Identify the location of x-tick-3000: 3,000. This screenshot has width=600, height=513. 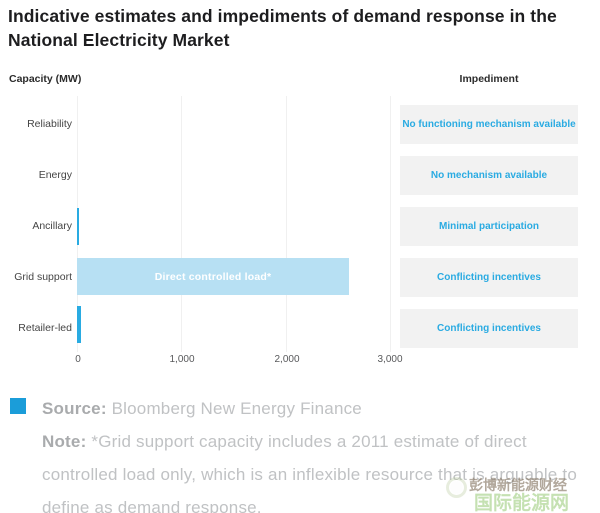
(390, 359).